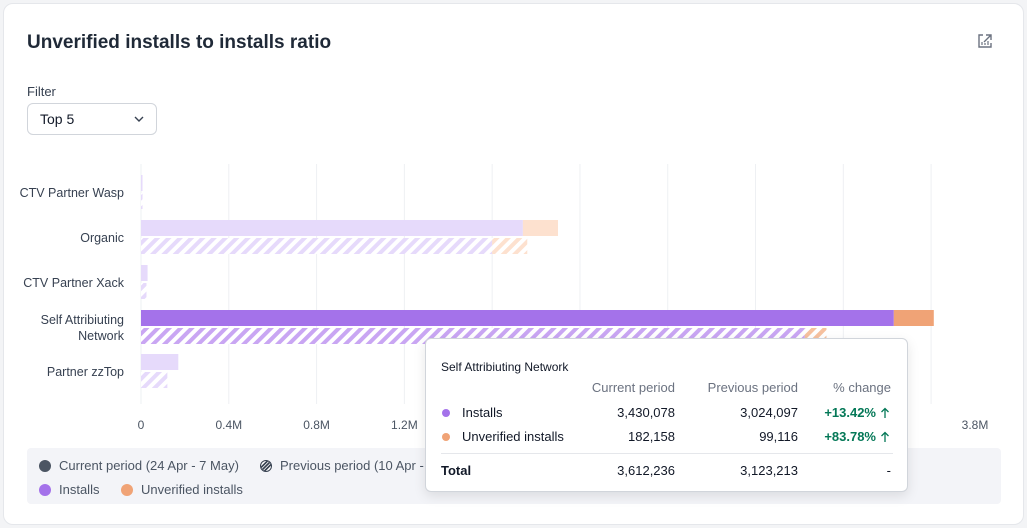 The width and height of the screenshot is (1027, 528). Describe the element at coordinates (73, 283) in the screenshot. I see `category-label: CTV Partner Xack` at that location.